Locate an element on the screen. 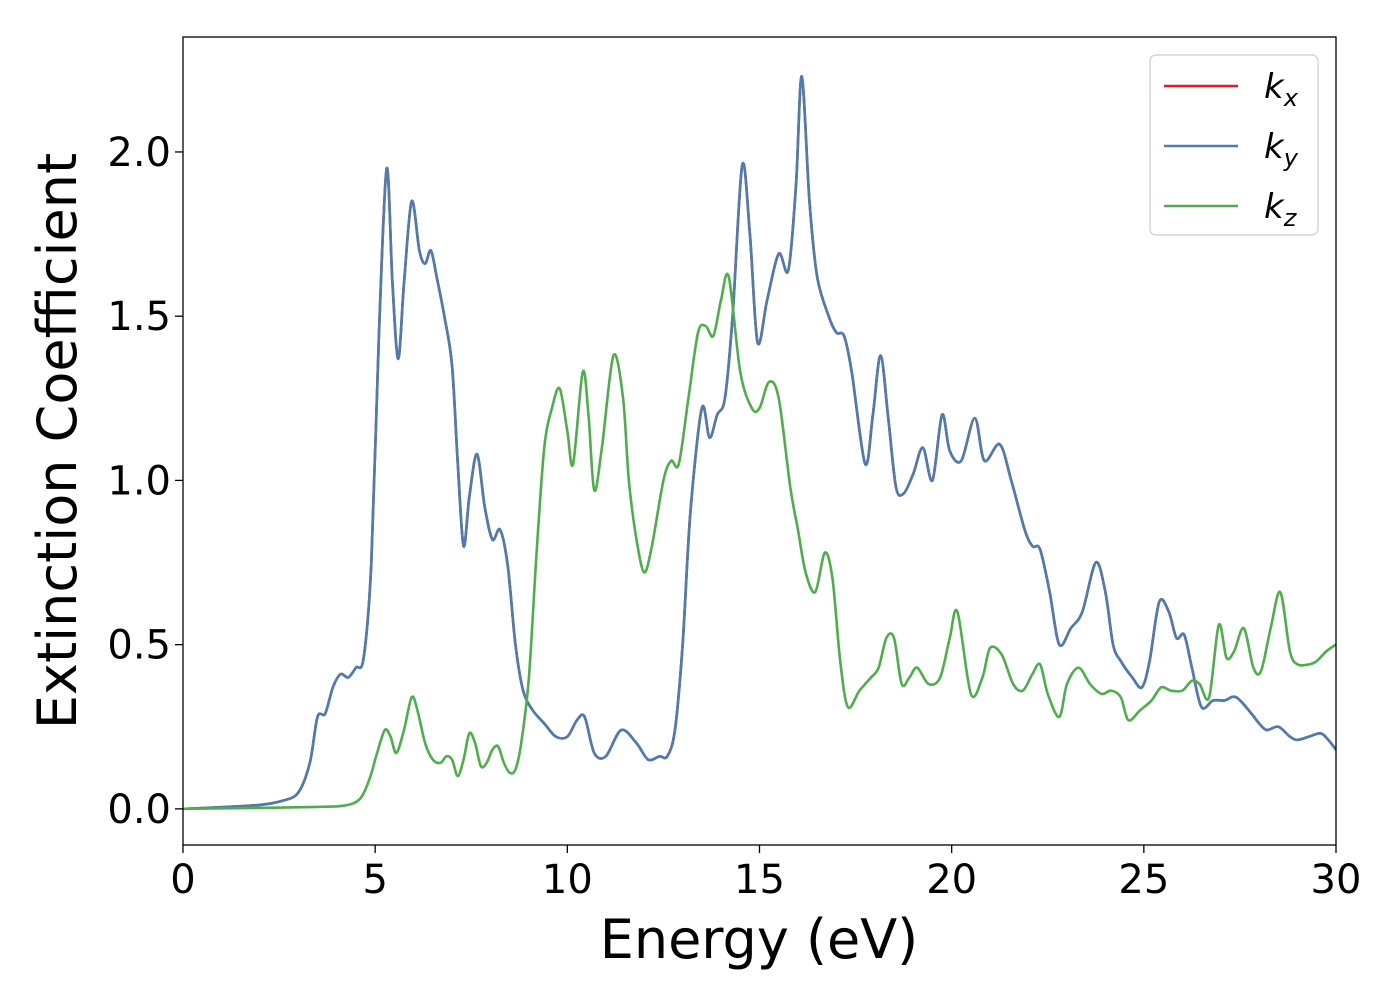  legend-label-k-x: kx is located at coordinates (1281, 89).